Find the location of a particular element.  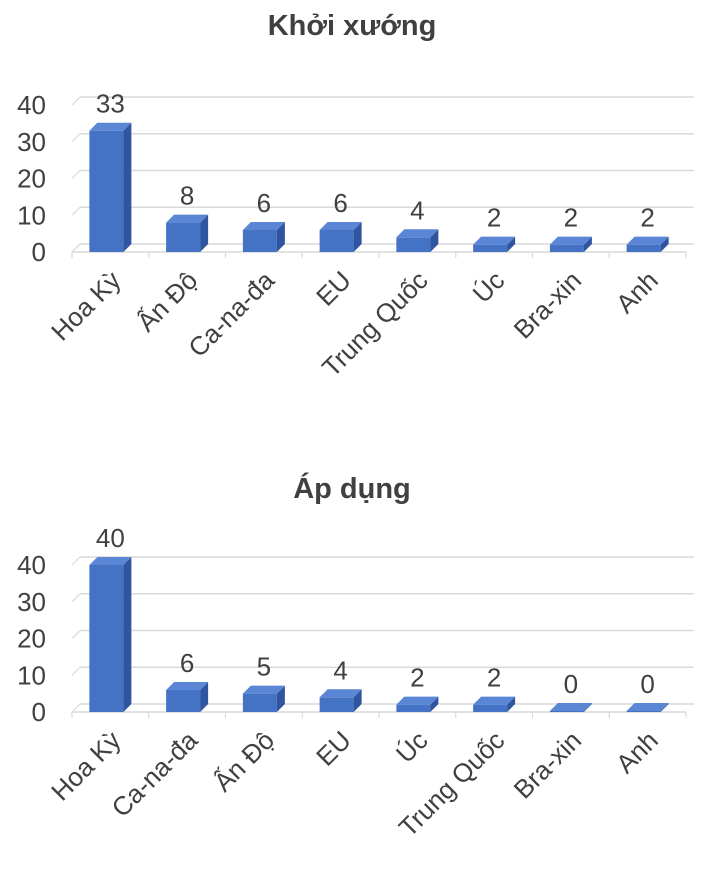

data-label: 0 is located at coordinates (571, 684).